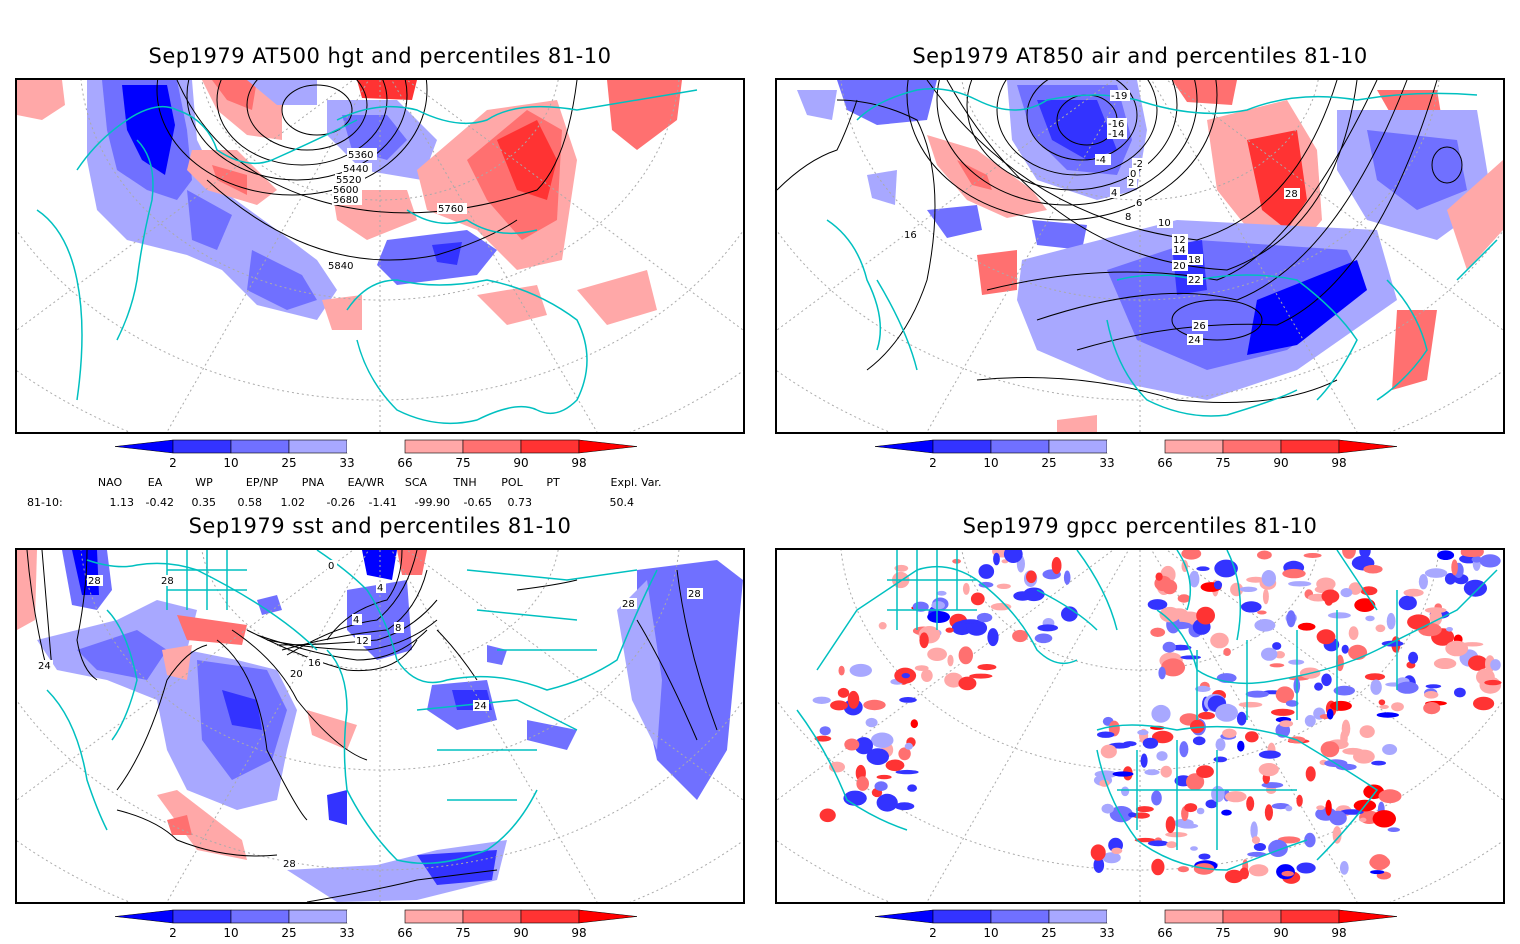 The height and width of the screenshot is (944, 1520). What do you see at coordinates (644, 115) in the screenshot?
I see `shade-red-asia` at bounding box center [644, 115].